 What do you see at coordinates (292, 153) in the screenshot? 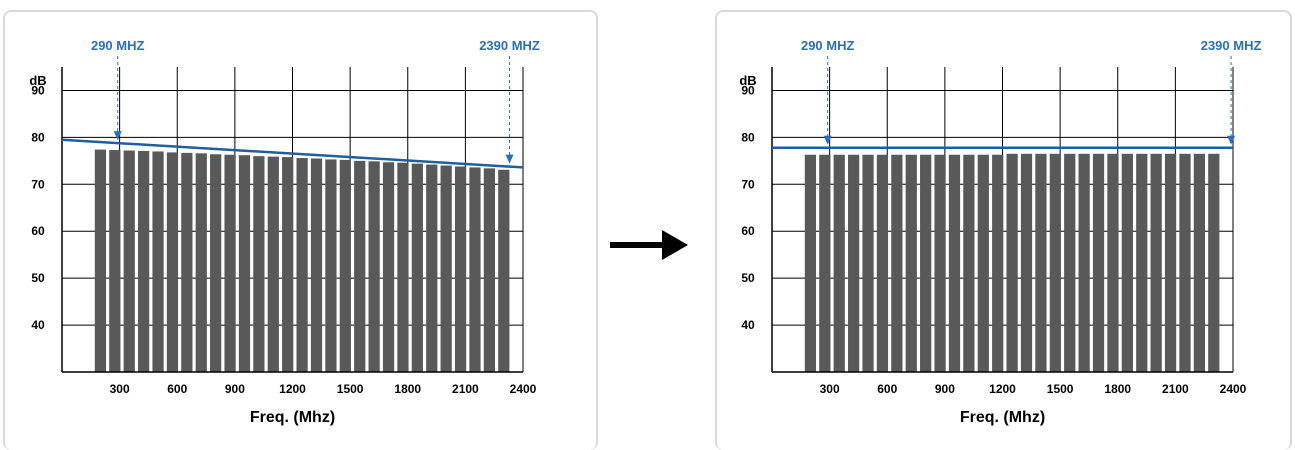
I see `limit-line` at bounding box center [292, 153].